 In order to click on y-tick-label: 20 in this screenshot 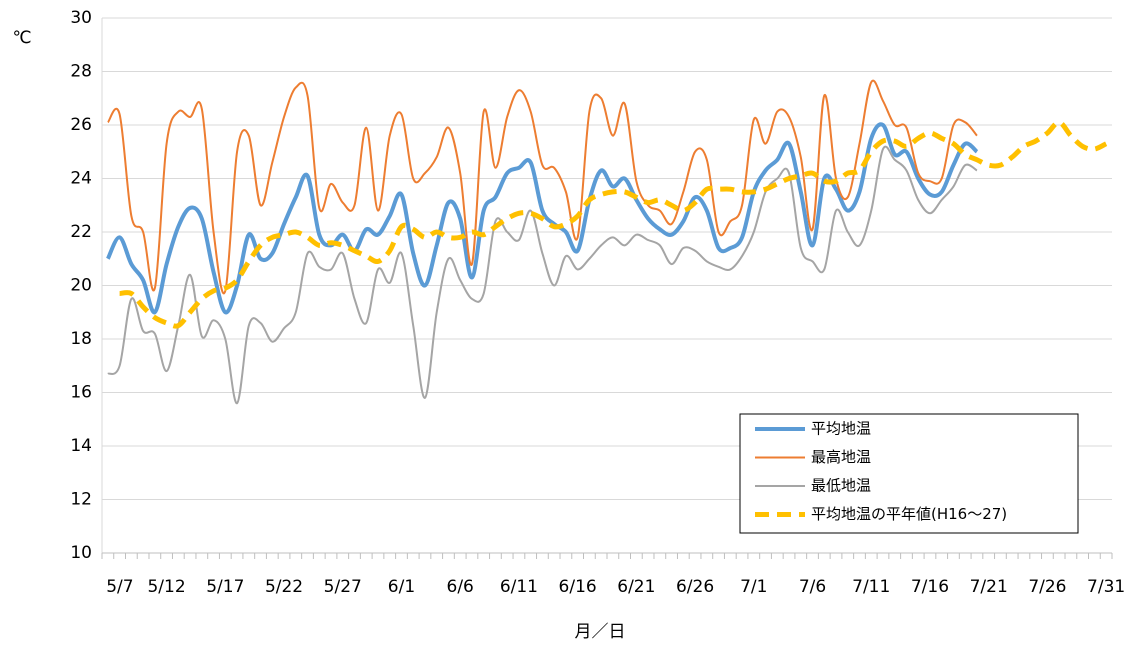, I will do `click(81, 286)`.